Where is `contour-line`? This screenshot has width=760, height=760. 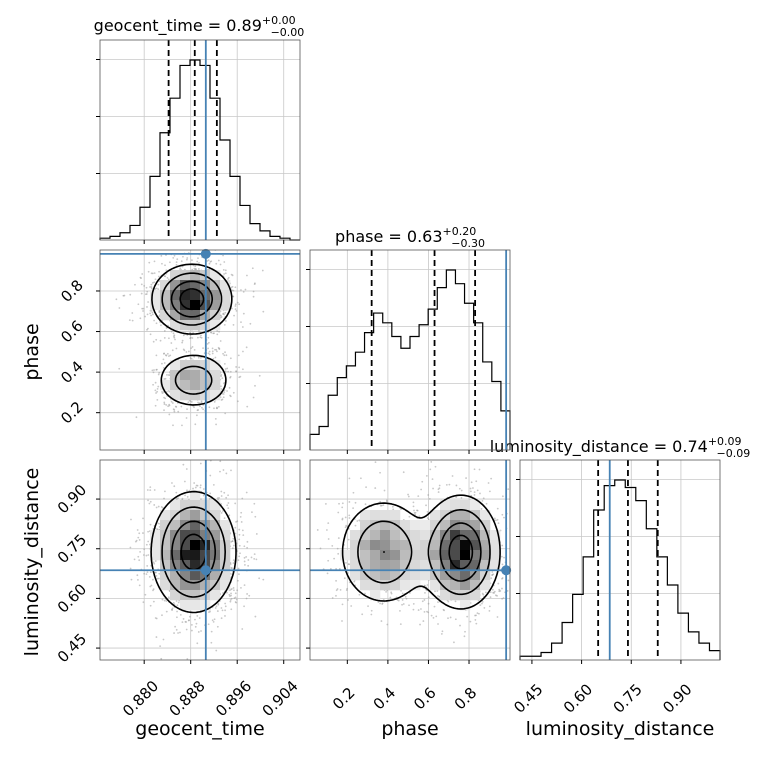
contour-line is located at coordinates (193, 552).